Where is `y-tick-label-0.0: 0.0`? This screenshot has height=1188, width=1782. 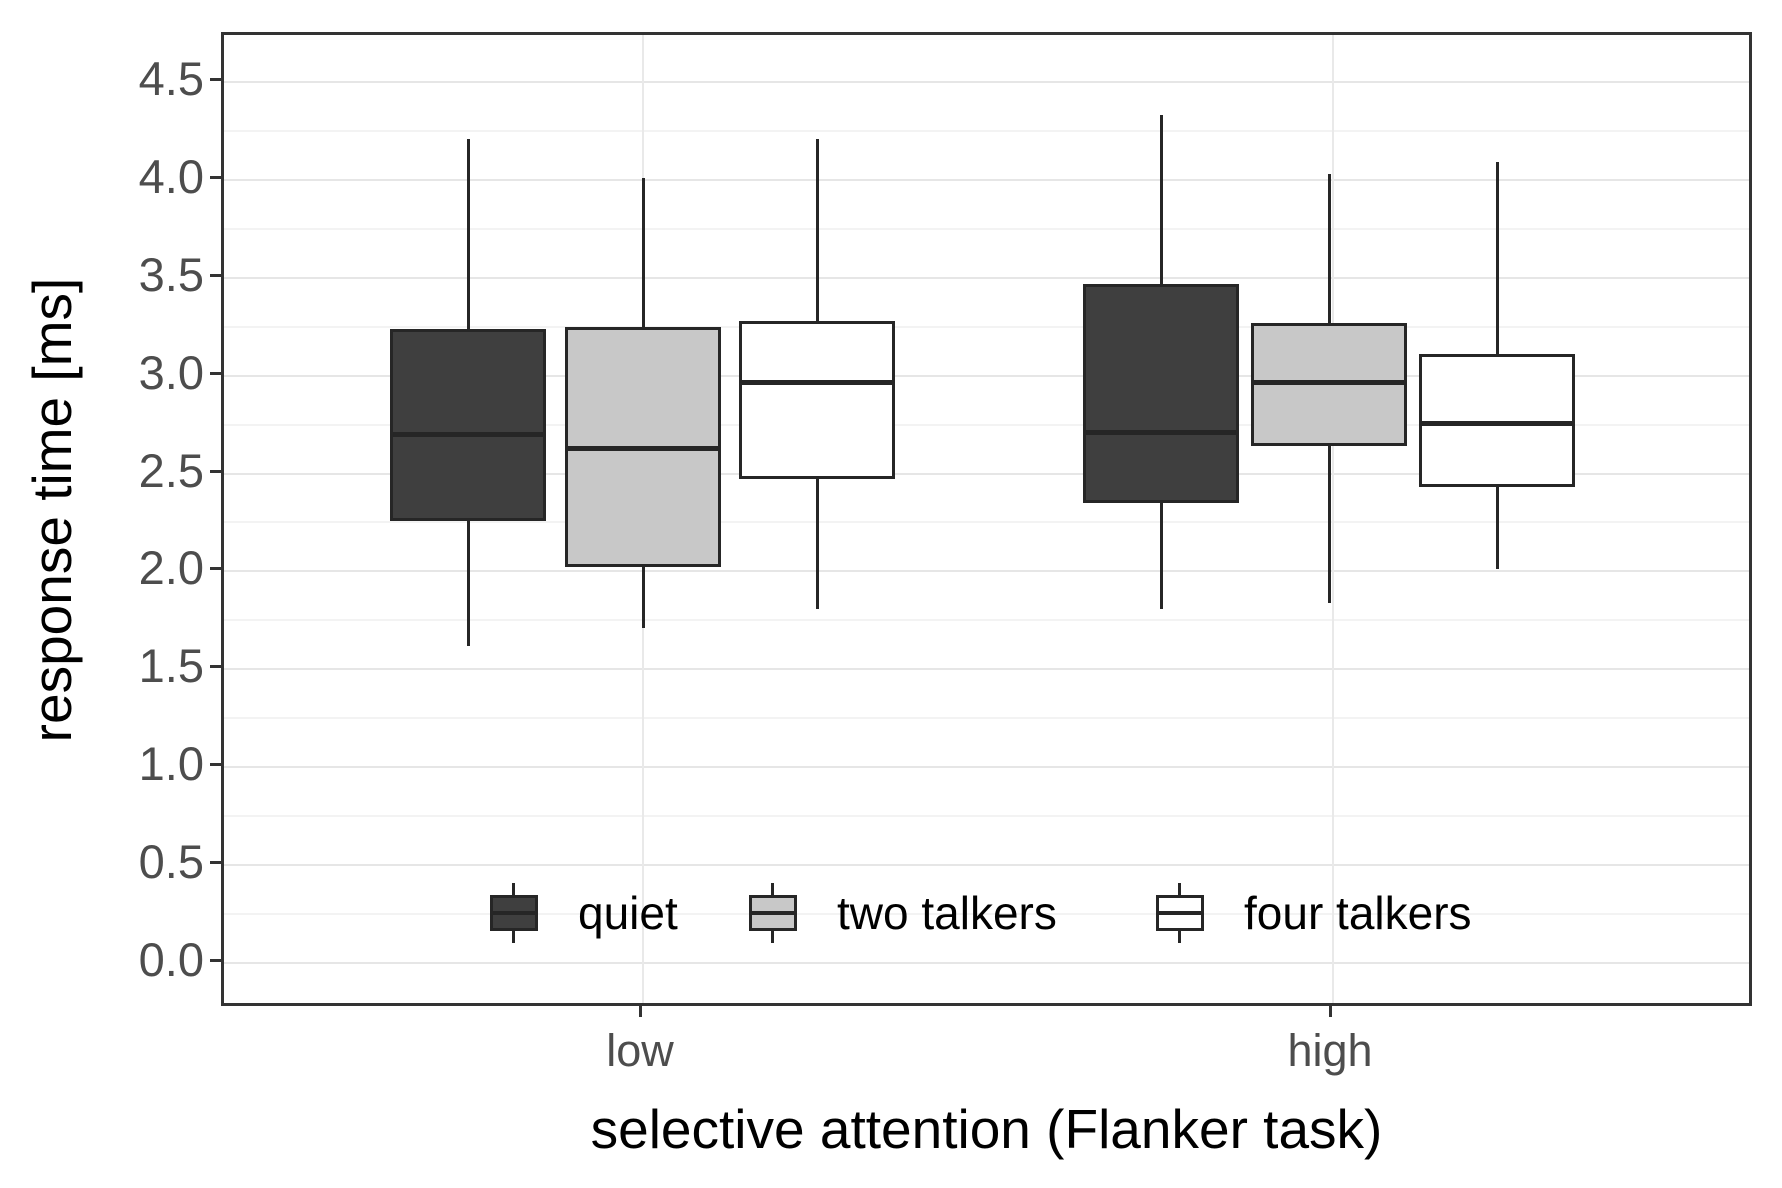
y-tick-label-0.0: 0.0 is located at coordinates (171, 959).